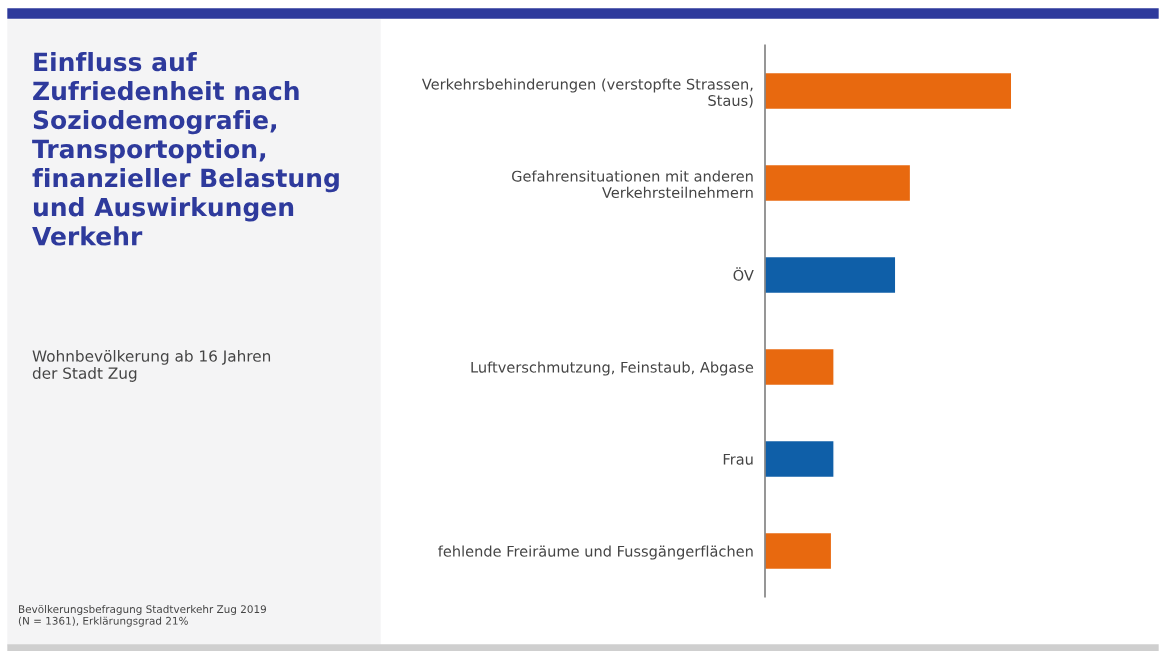 The height and width of the screenshot is (651, 1164). What do you see at coordinates (587, 93) in the screenshot?
I see `y-tick-label: Verkehrsbehinderungen (verstopfte Strassen, Staus)` at bounding box center [587, 93].